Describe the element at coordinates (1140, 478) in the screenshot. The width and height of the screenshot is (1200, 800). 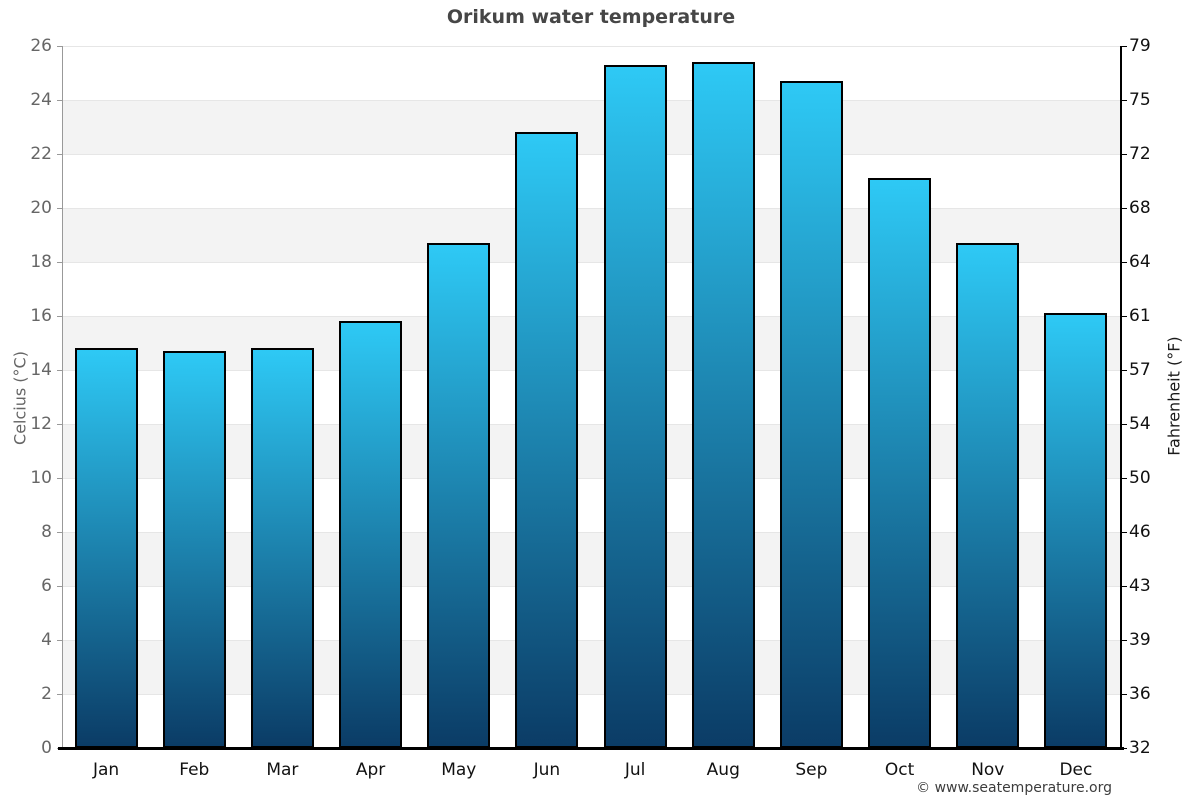
I see `fahrenheit-tick-50: 50` at that location.